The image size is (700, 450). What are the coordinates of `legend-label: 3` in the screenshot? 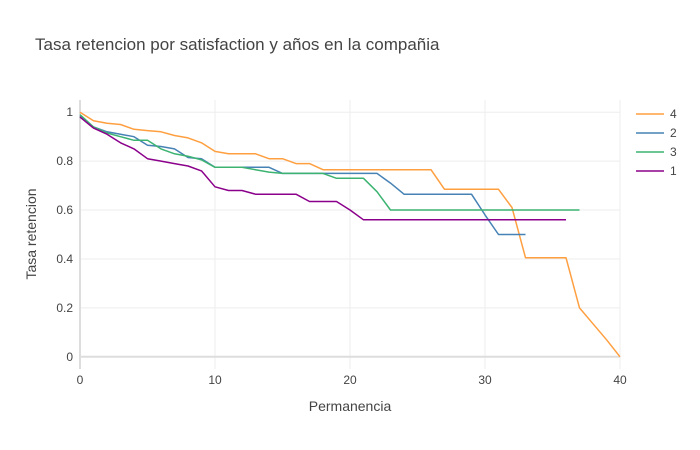 It's located at (673, 152).